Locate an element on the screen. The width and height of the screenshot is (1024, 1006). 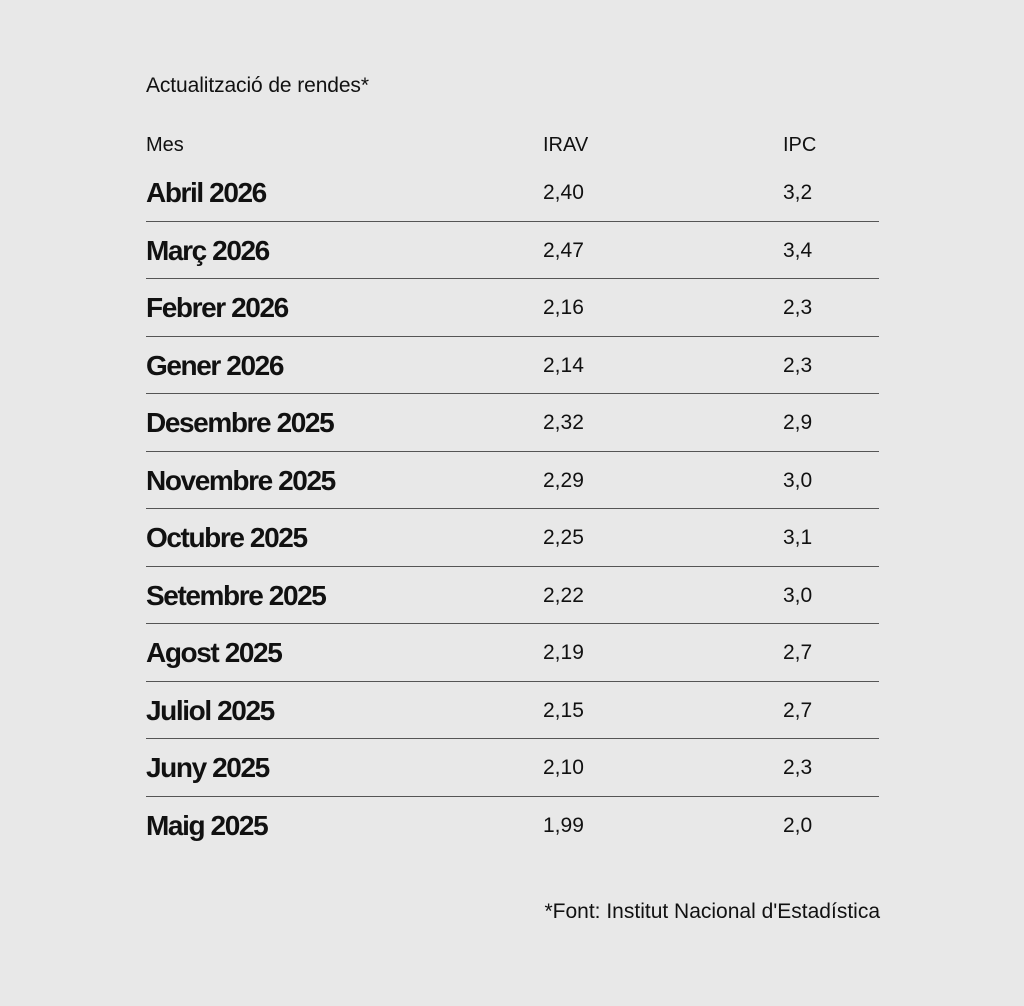
table-row: Maig 2025 1,99 2,0 is located at coordinates (512, 826).